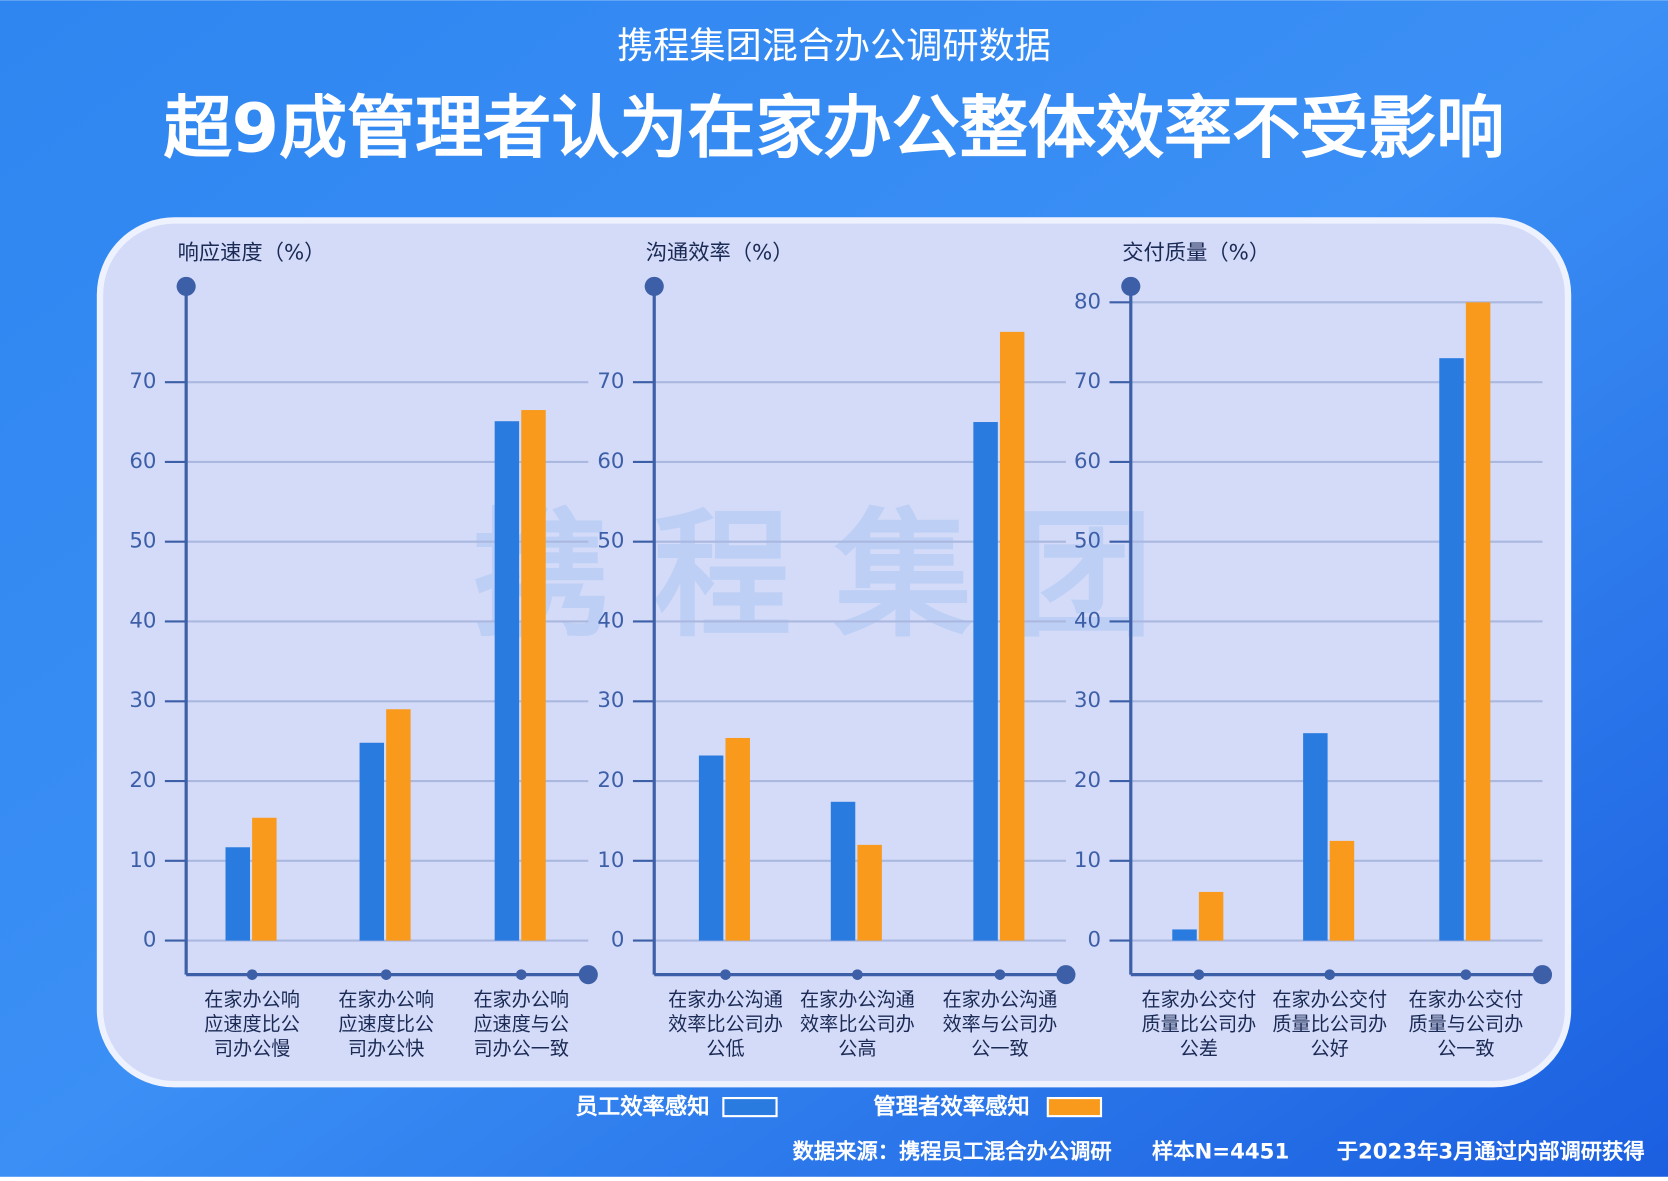 Image resolution: width=1668 pixels, height=1181 pixels. I want to click on x-tick-label: 在家办公交付质量与公司办公一致, so click(1466, 1024).